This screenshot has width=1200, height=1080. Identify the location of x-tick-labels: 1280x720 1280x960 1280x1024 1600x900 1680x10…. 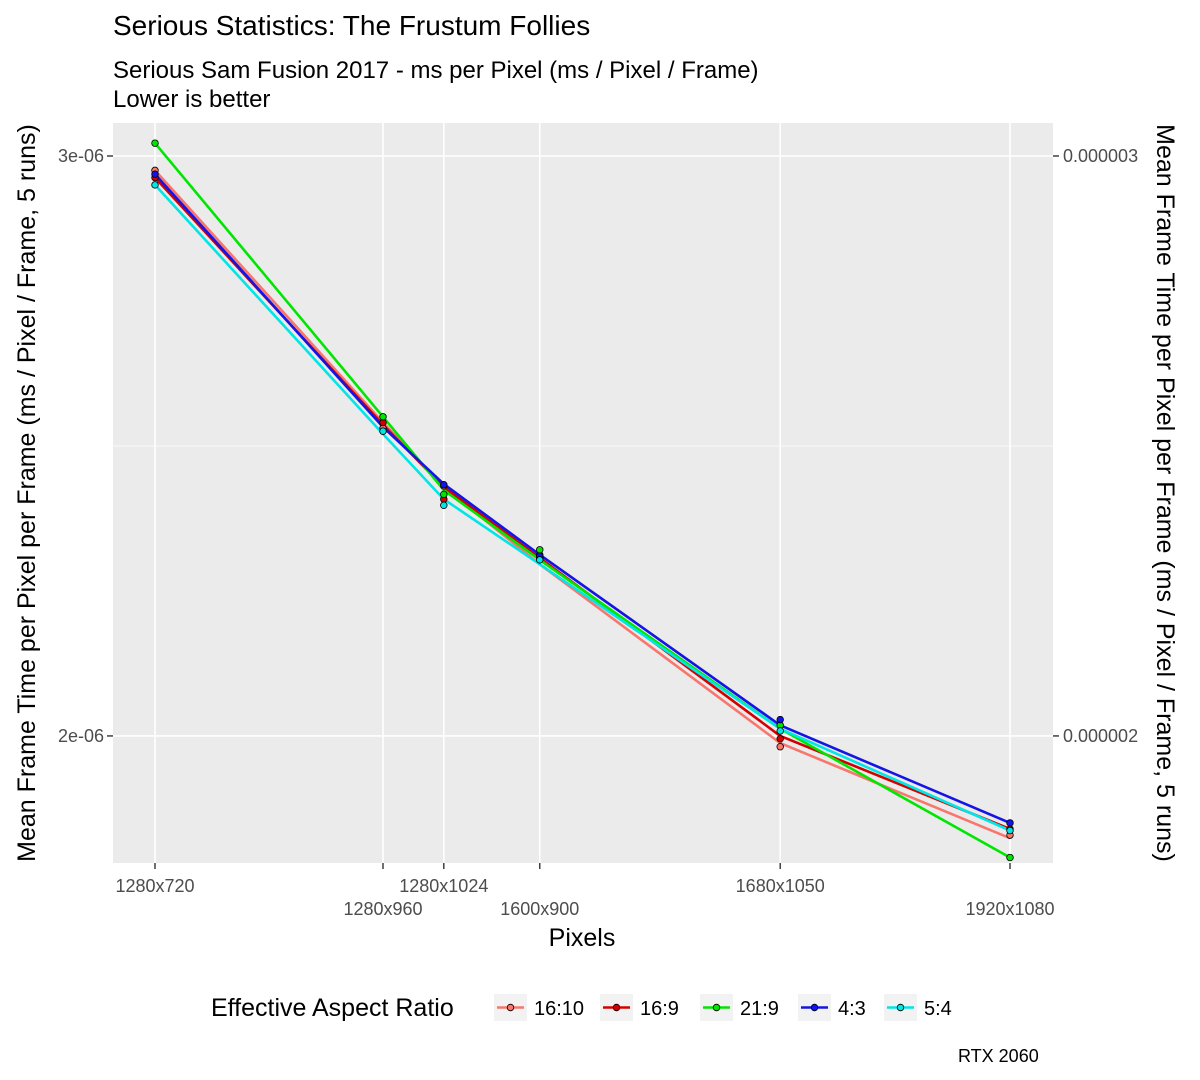
(584, 897).